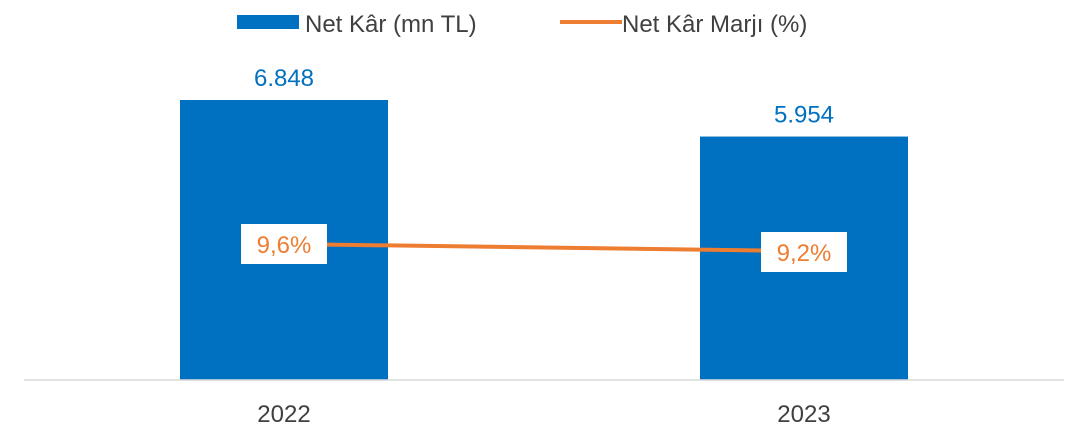  I want to click on legend-label-line: Net Kâr Marjı (%), so click(714, 24).